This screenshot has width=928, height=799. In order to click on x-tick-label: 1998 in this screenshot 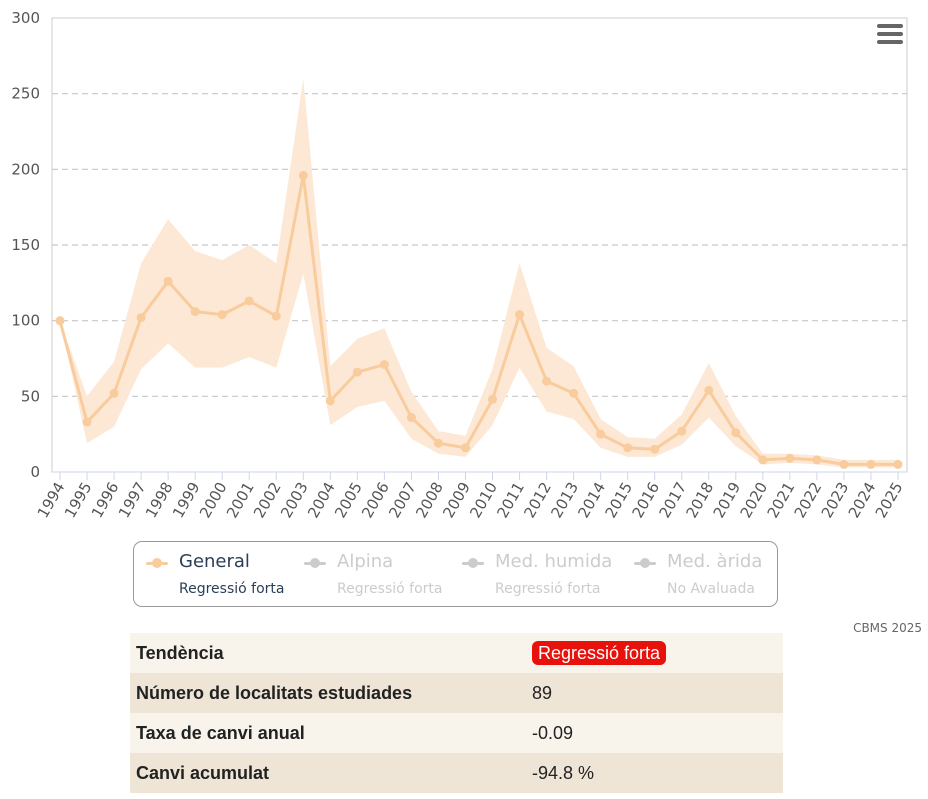, I will do `click(159, 500)`.